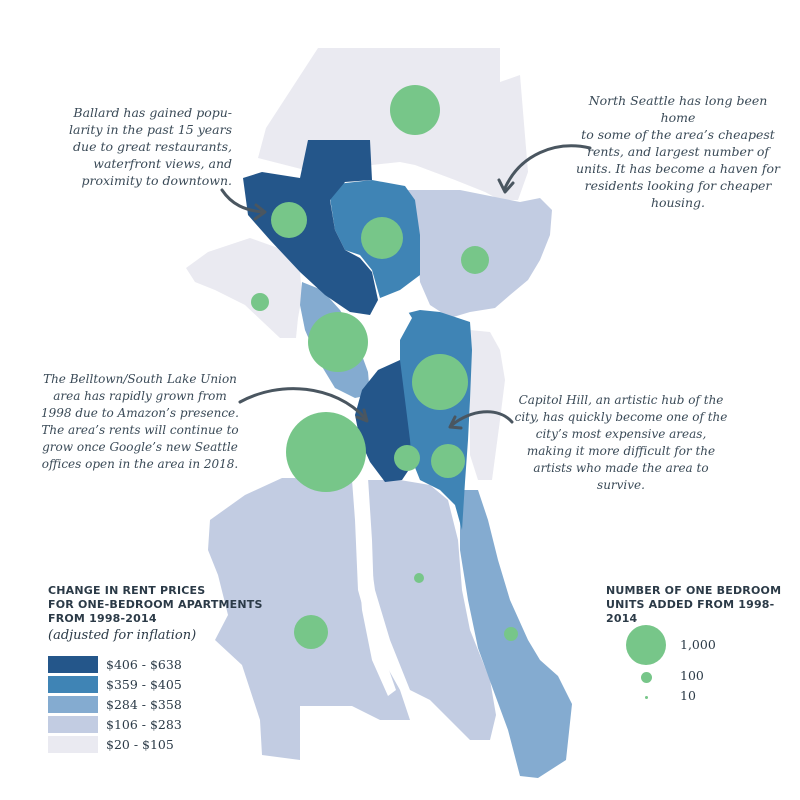 The image size is (800, 800). I want to click on region-south-seattle, so click(430, 610).